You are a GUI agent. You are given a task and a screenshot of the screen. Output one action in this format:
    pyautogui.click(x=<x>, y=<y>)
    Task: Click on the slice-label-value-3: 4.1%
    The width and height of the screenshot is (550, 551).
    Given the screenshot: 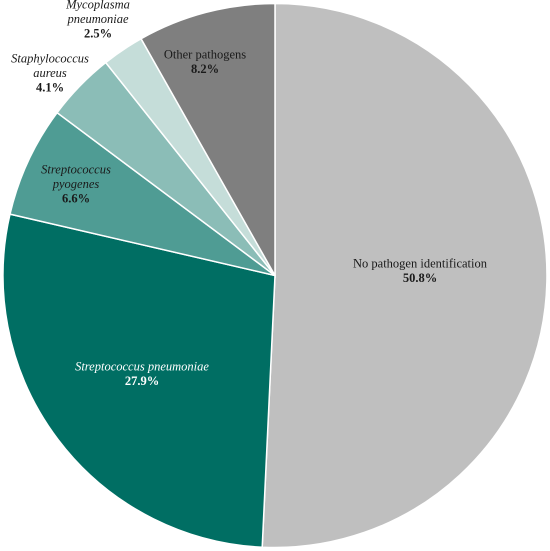 What is the action you would take?
    pyautogui.click(x=50, y=87)
    